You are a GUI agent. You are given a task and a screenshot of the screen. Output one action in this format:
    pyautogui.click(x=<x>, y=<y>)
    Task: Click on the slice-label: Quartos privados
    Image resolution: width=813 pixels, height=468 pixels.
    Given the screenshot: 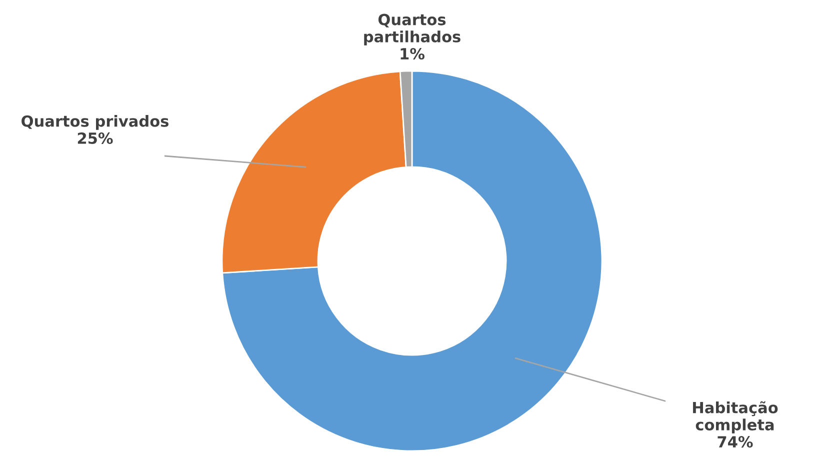 What is the action you would take?
    pyautogui.click(x=95, y=122)
    